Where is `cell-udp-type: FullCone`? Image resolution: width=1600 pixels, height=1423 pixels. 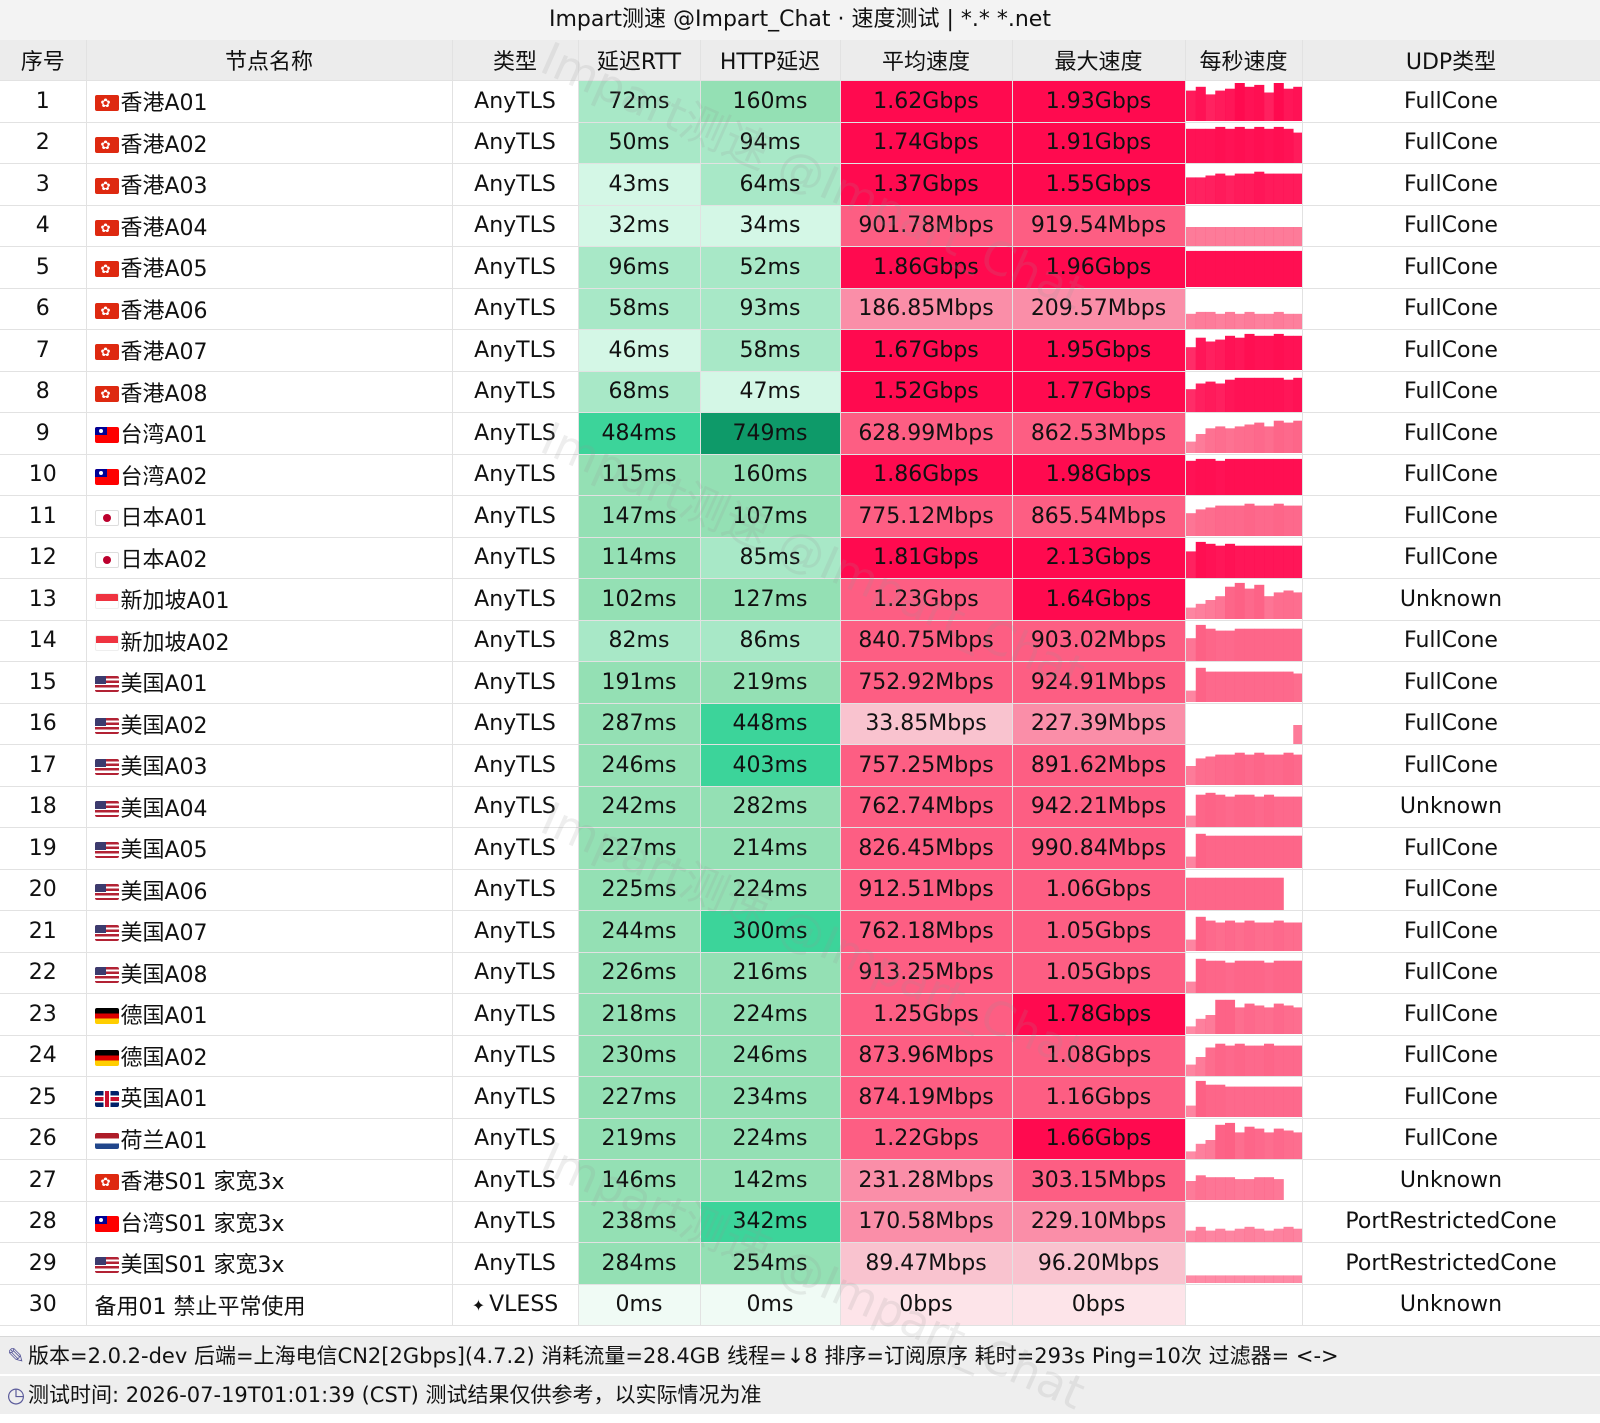 cell-udp-type: FullCone is located at coordinates (1451, 475).